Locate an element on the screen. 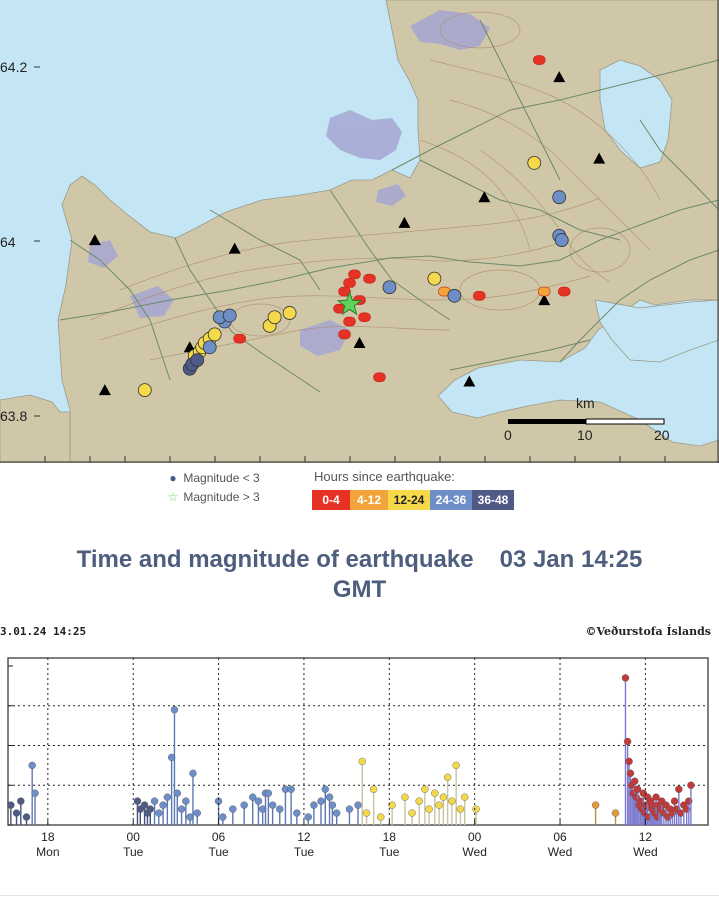 Image resolution: width=719 pixels, height=899 pixels. legend-hours-4-12: 4-12 is located at coordinates (369, 500).